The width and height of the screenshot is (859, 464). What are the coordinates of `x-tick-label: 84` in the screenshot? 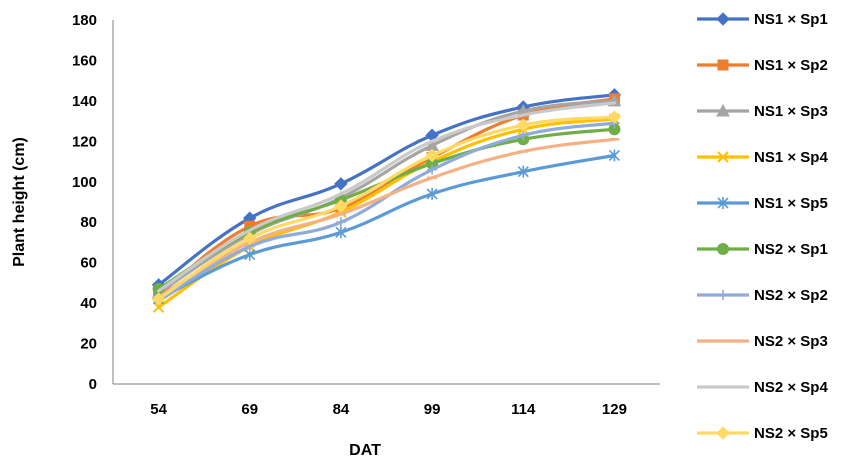 It's located at (341, 409).